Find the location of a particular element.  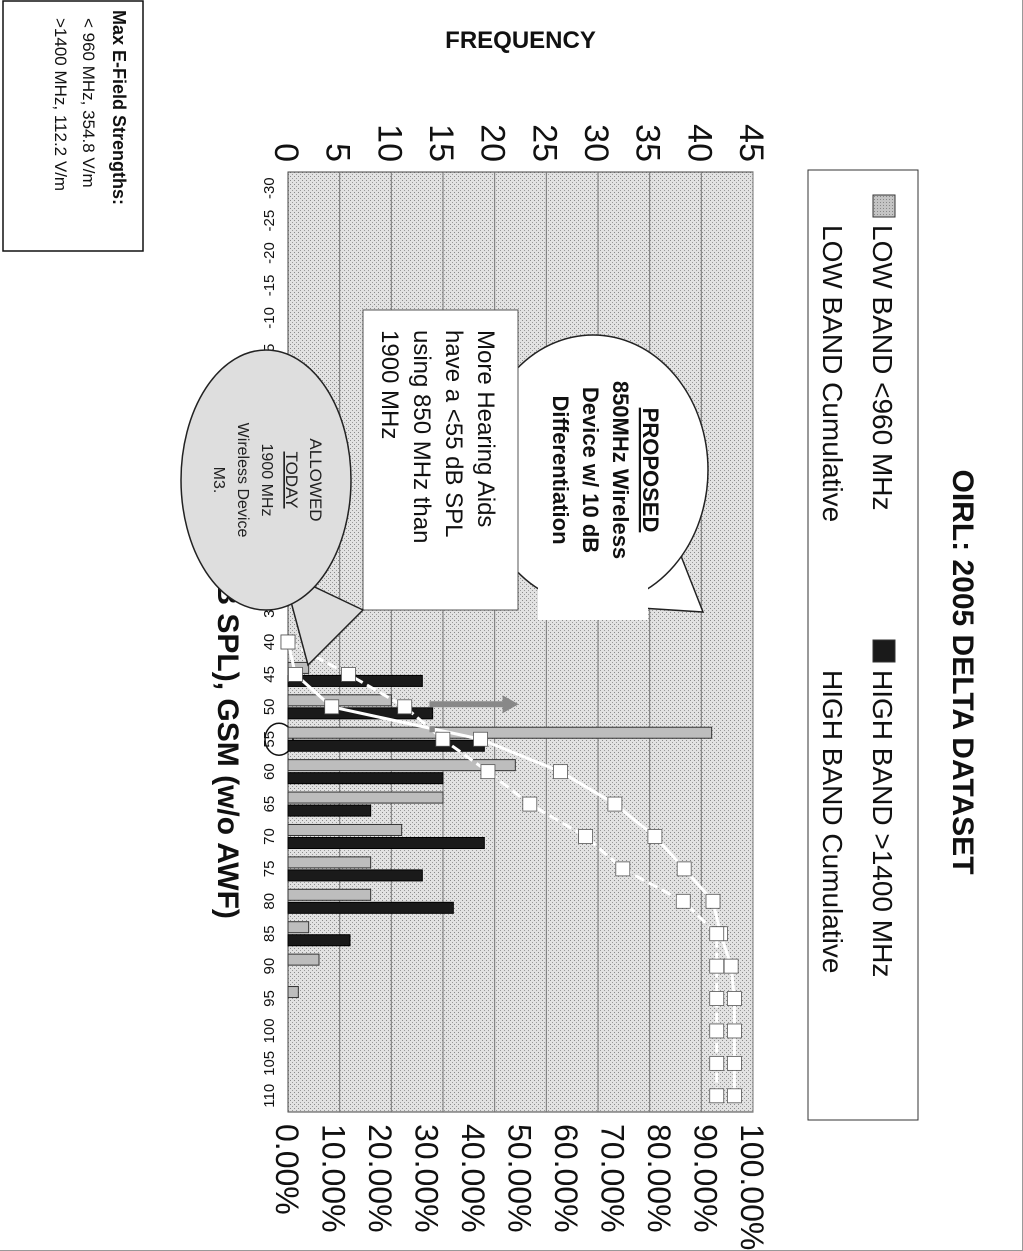

callout-allowed-line: 1900 MHz is located at coordinates (266, 480).